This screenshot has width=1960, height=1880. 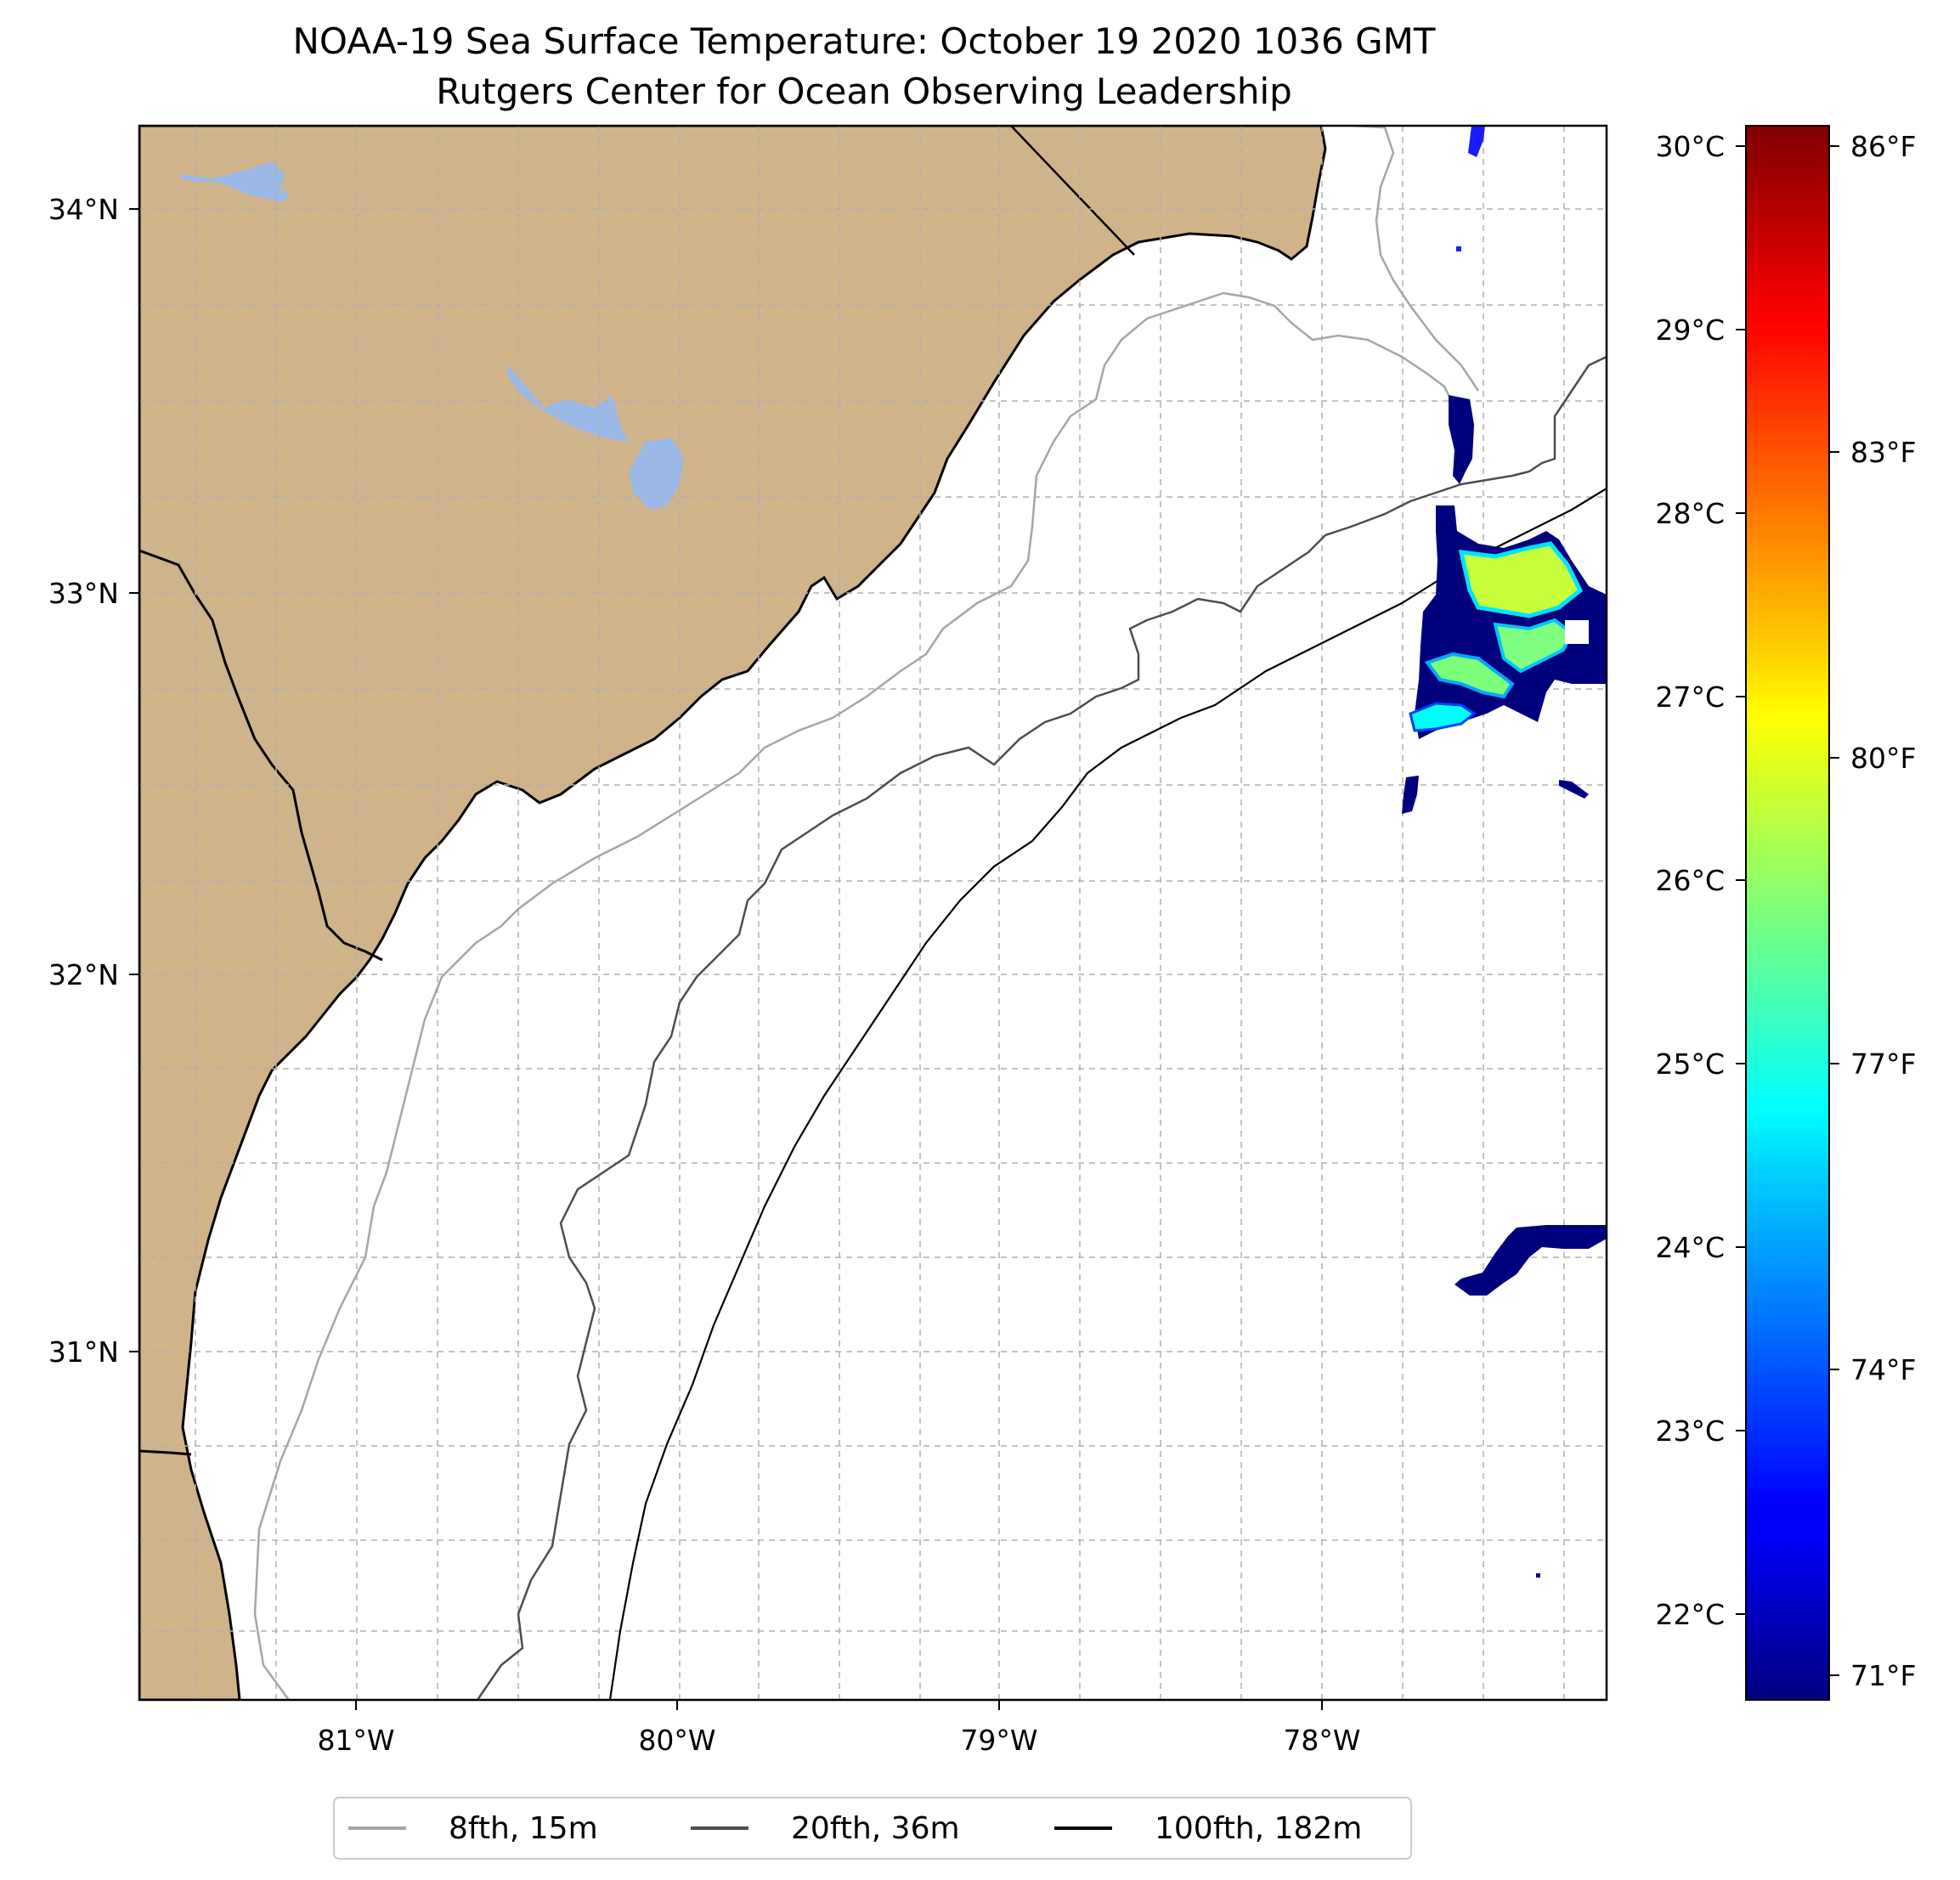 What do you see at coordinates (1574, 789) in the screenshot?
I see `sst-patch-mid-right` at bounding box center [1574, 789].